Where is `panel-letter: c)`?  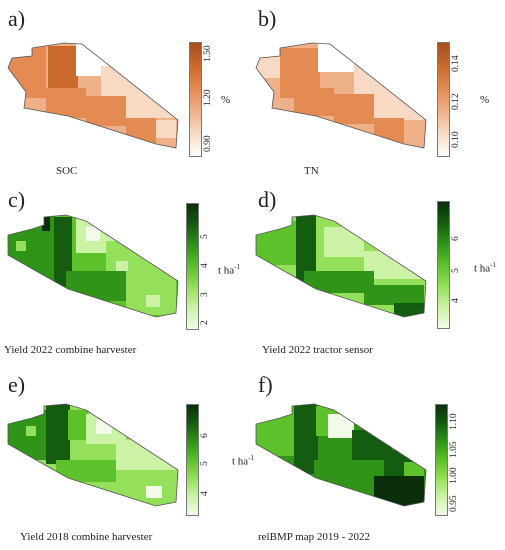 panel-letter: c) is located at coordinates (17, 199).